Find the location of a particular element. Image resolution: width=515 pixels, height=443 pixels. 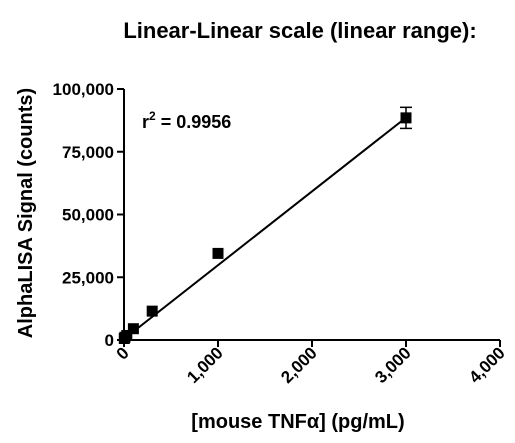

x-ticks: 0 1,000 2,000 3,000 4,000 is located at coordinates (311, 363).